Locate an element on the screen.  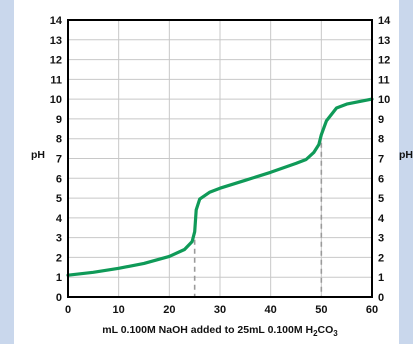
x-axis-label-sub: 2 is located at coordinates (315, 333).